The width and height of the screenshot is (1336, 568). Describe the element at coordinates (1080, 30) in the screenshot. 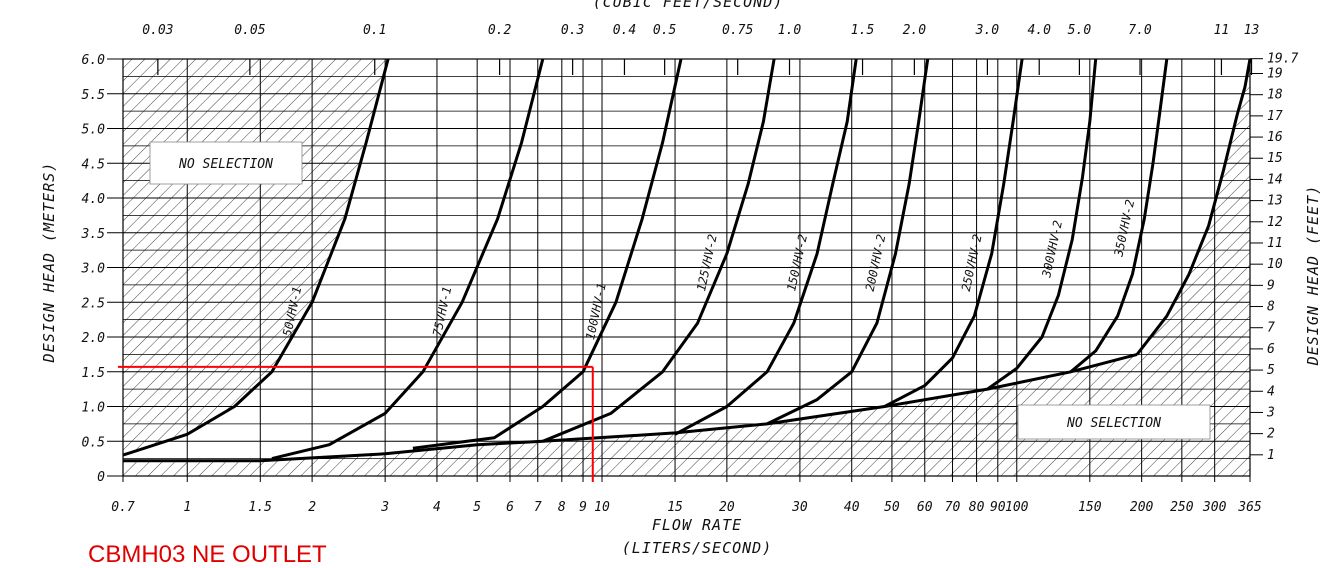

I see `top-tick-label: 5.0` at that location.